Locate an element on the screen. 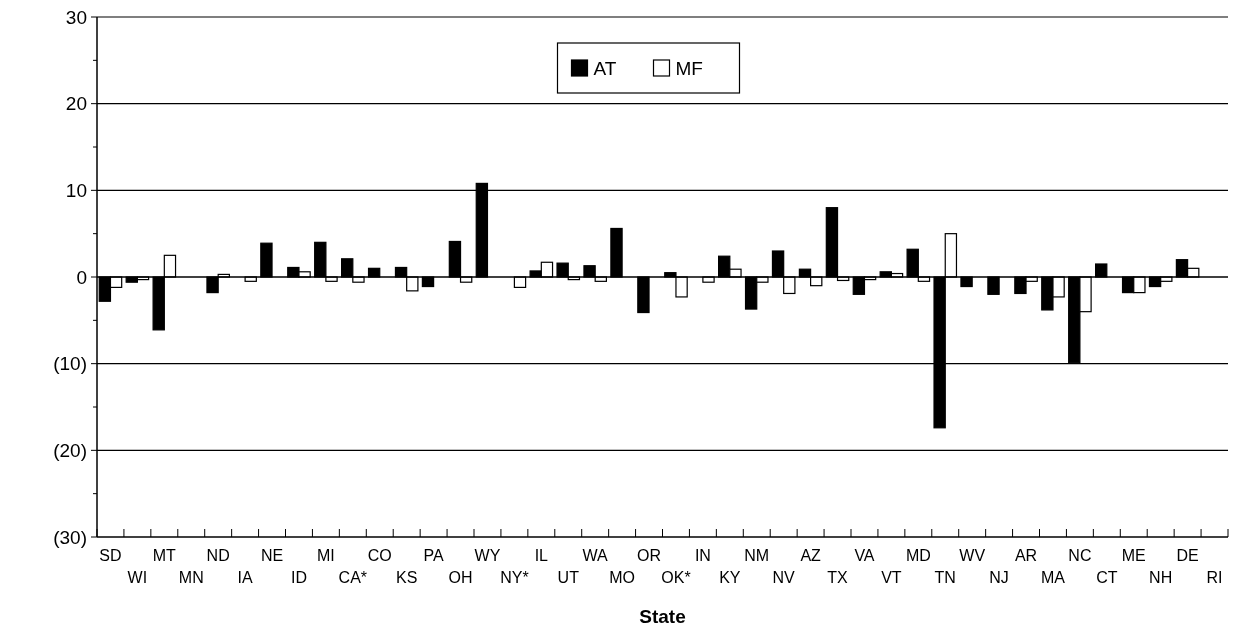 Image resolution: width=1243 pixels, height=633 pixels. x-tick-label: NY* is located at coordinates (514, 577).